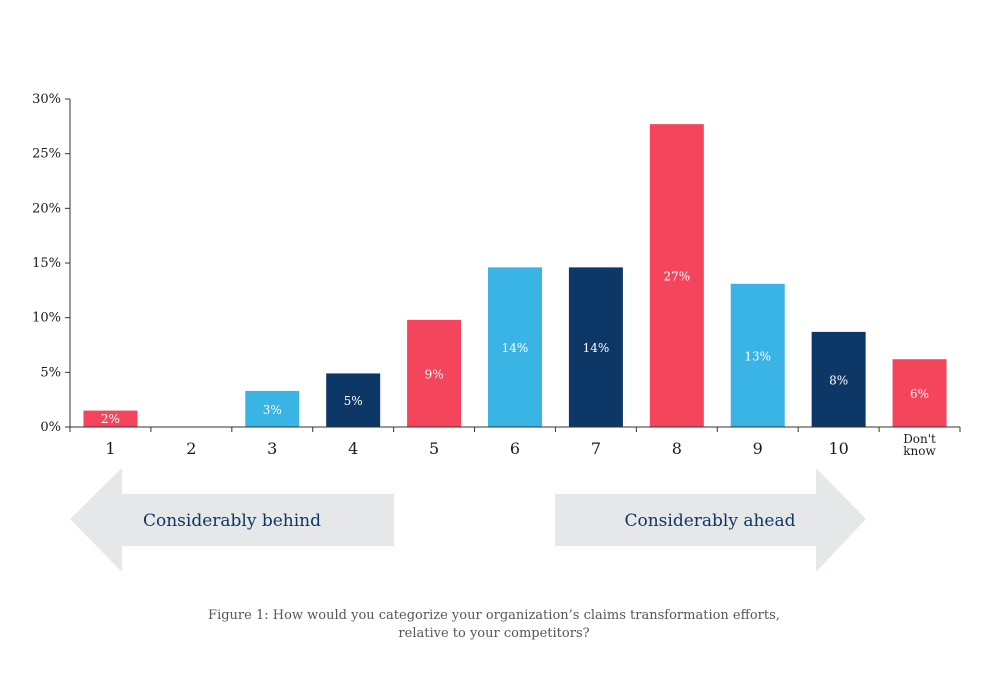 Image resolution: width=999 pixels, height=687 pixels. What do you see at coordinates (46, 318) in the screenshot?
I see `y-tick-label: 10%` at bounding box center [46, 318].